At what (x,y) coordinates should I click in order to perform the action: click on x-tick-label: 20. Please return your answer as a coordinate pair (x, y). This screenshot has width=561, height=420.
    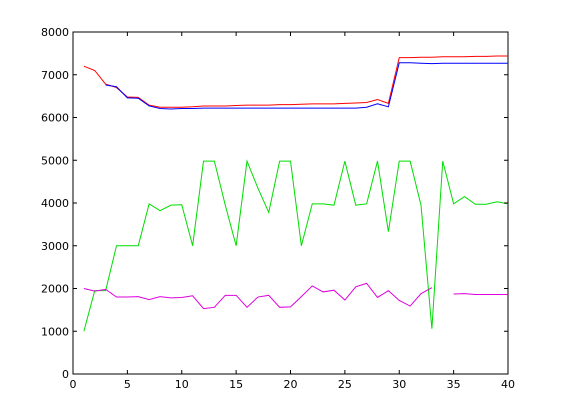
    Looking at the image, I should click on (291, 384).